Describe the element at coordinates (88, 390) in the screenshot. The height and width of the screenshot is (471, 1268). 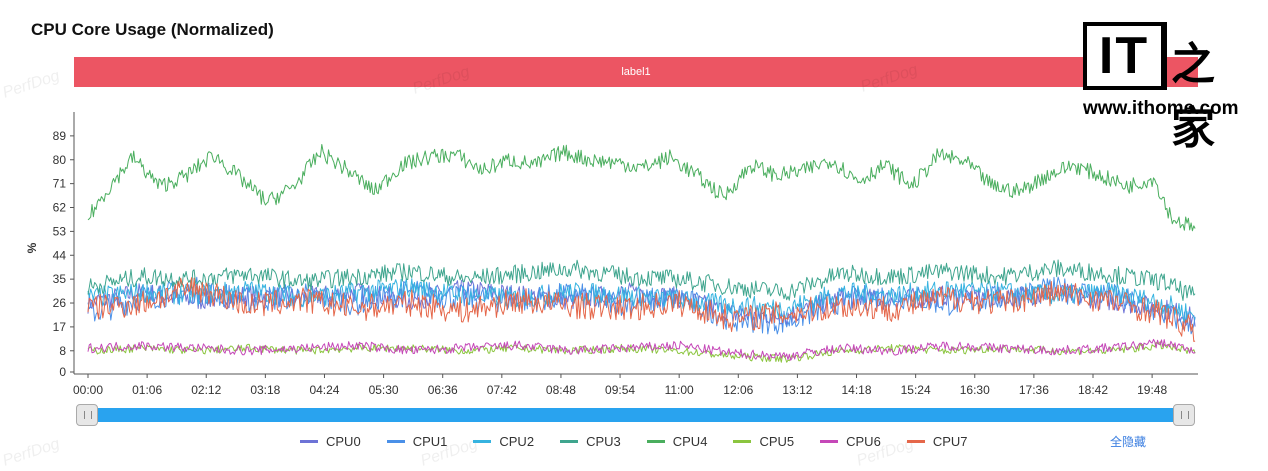
I see `x-tick-label: 00:00` at that location.